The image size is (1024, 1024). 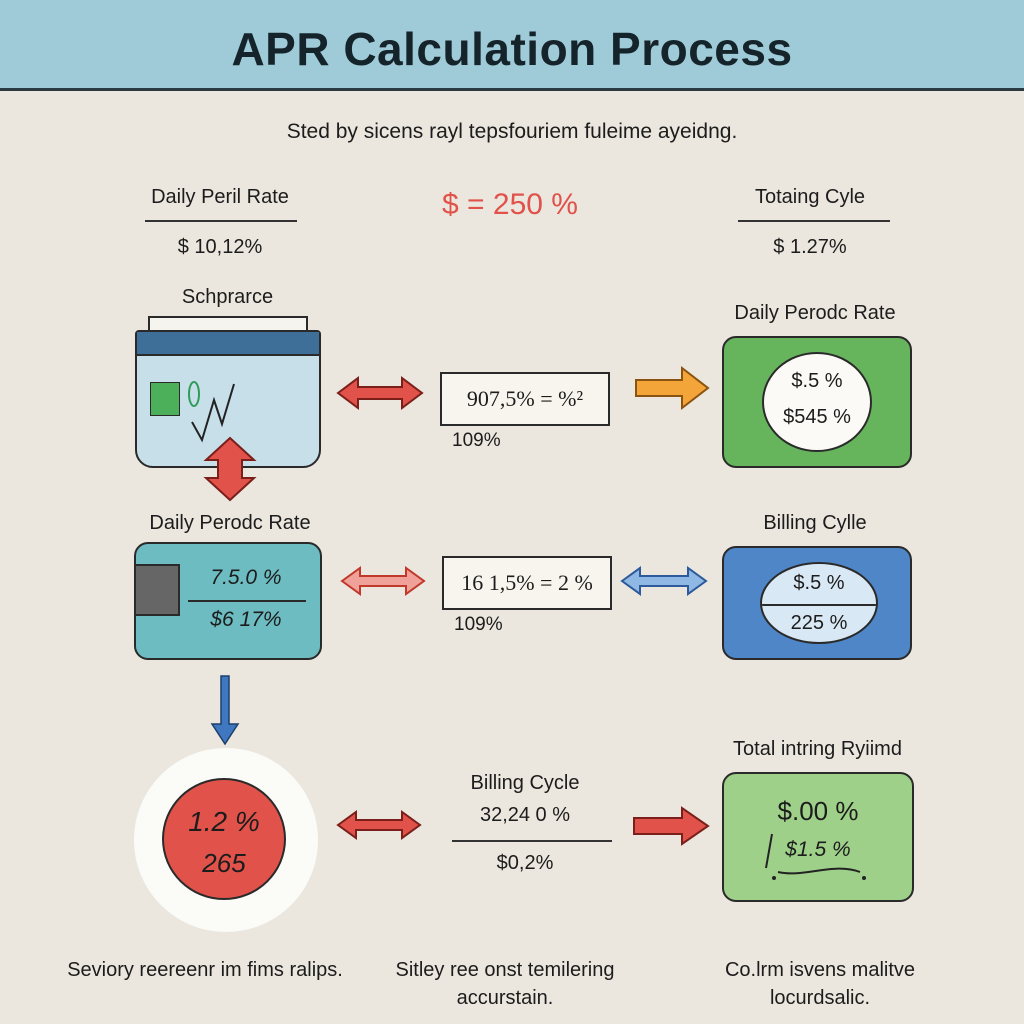 I want to click on row2-formula-box: 16 1,5% = 2 %, so click(x=527, y=583).